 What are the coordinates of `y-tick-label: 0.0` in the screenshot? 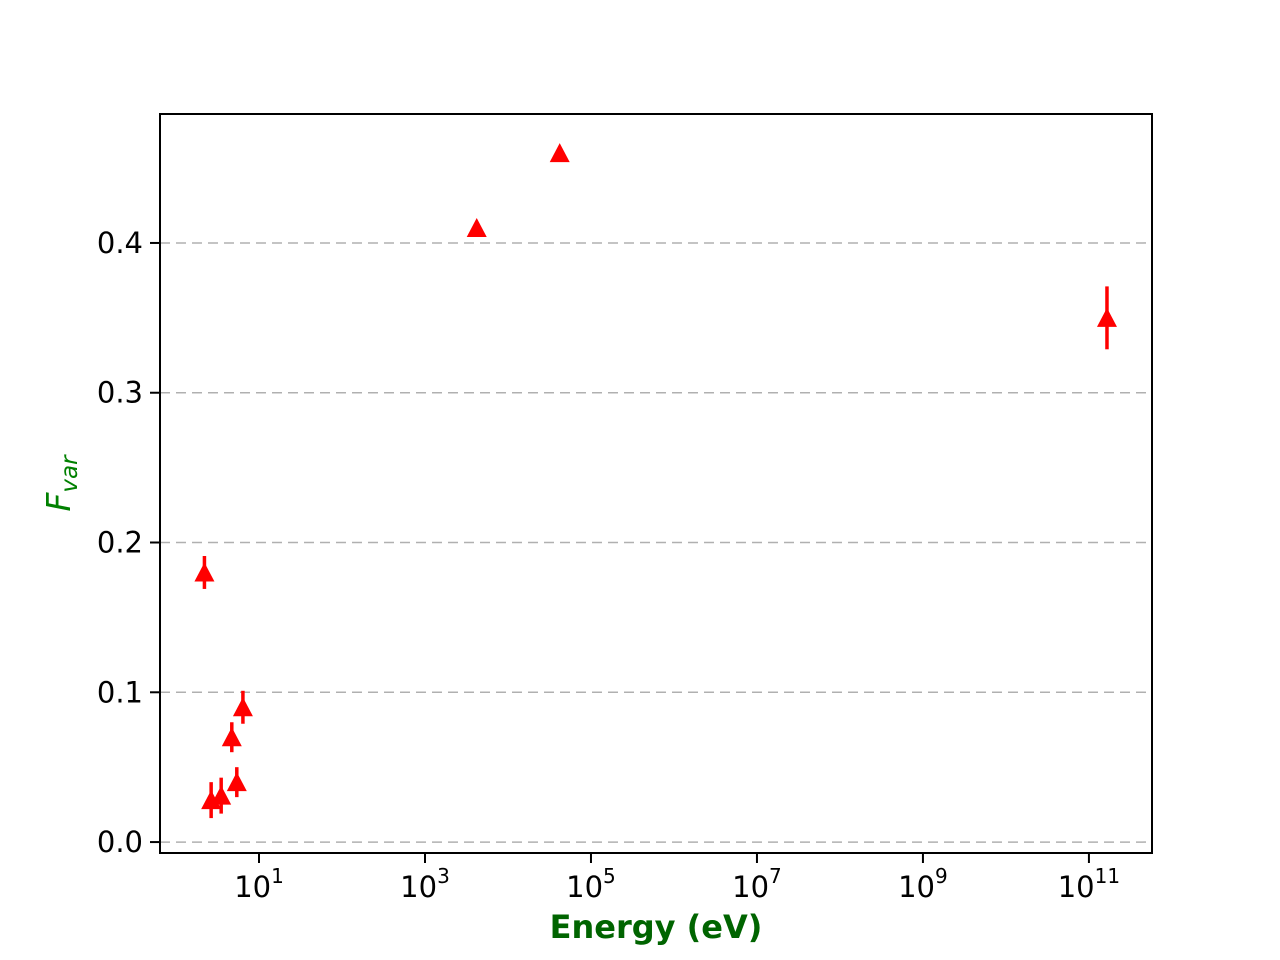 It's located at (120, 842).